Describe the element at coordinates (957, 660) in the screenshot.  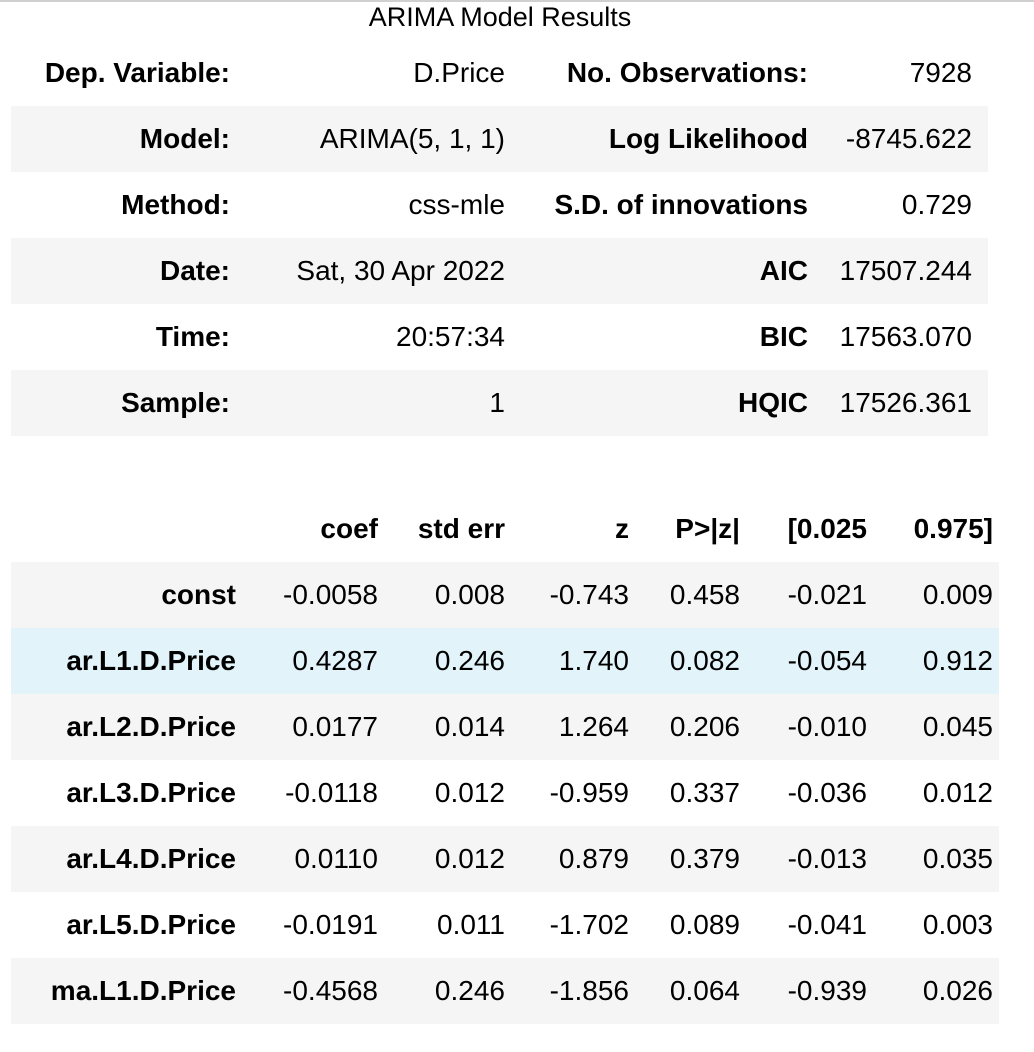
I see `coef-cell: 0.912` at that location.